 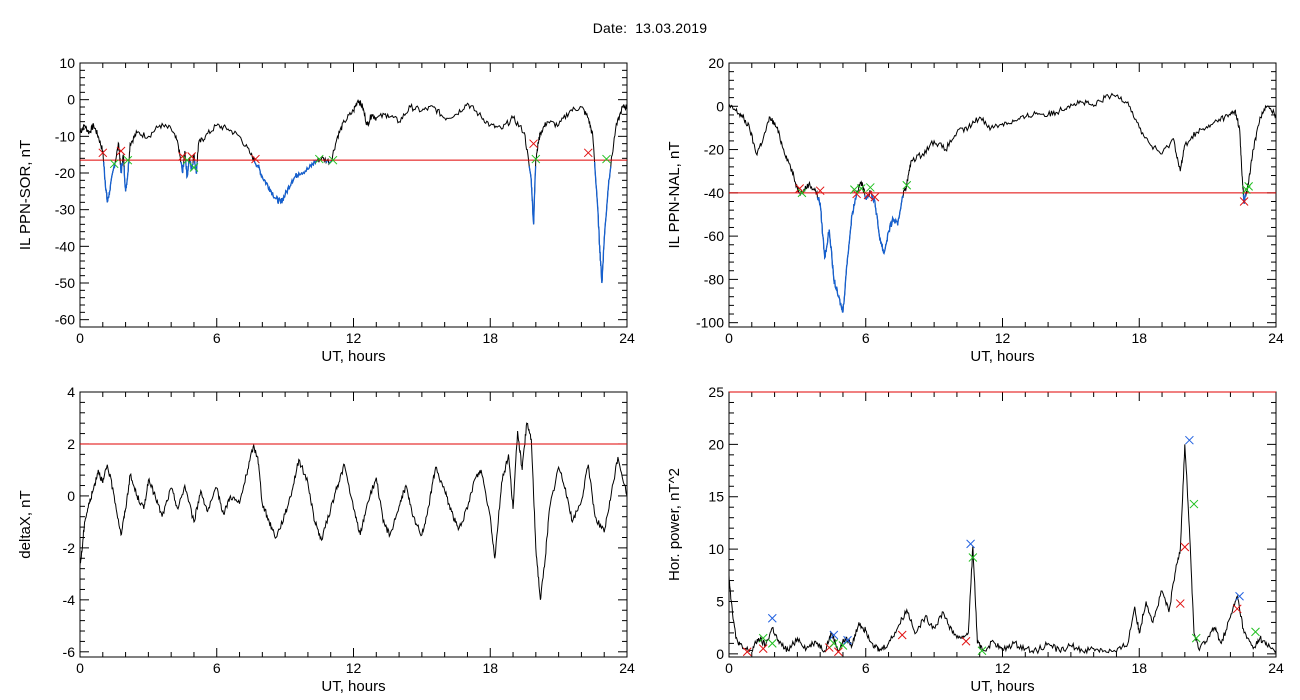 What do you see at coordinates (217, 668) in the screenshot?
I see `p2-x-tick-label: 6` at bounding box center [217, 668].